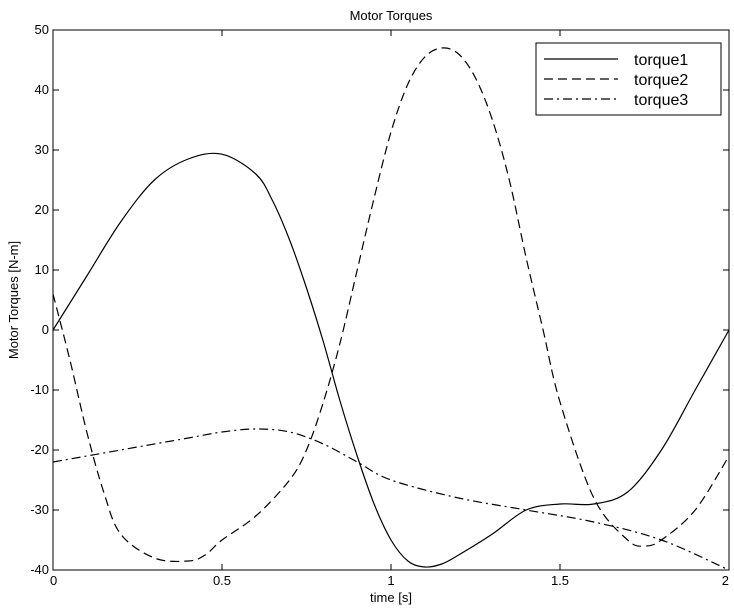  Describe the element at coordinates (42, 269) in the screenshot. I see `y-tick-label: 10` at that location.